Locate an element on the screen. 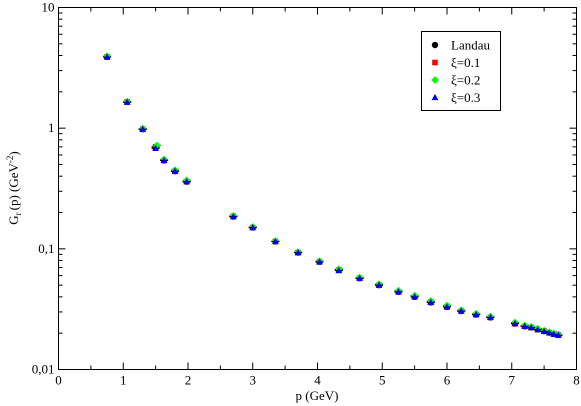 Image resolution: width=581 pixels, height=406 pixels. x-tick-label: 8 is located at coordinates (576, 380).